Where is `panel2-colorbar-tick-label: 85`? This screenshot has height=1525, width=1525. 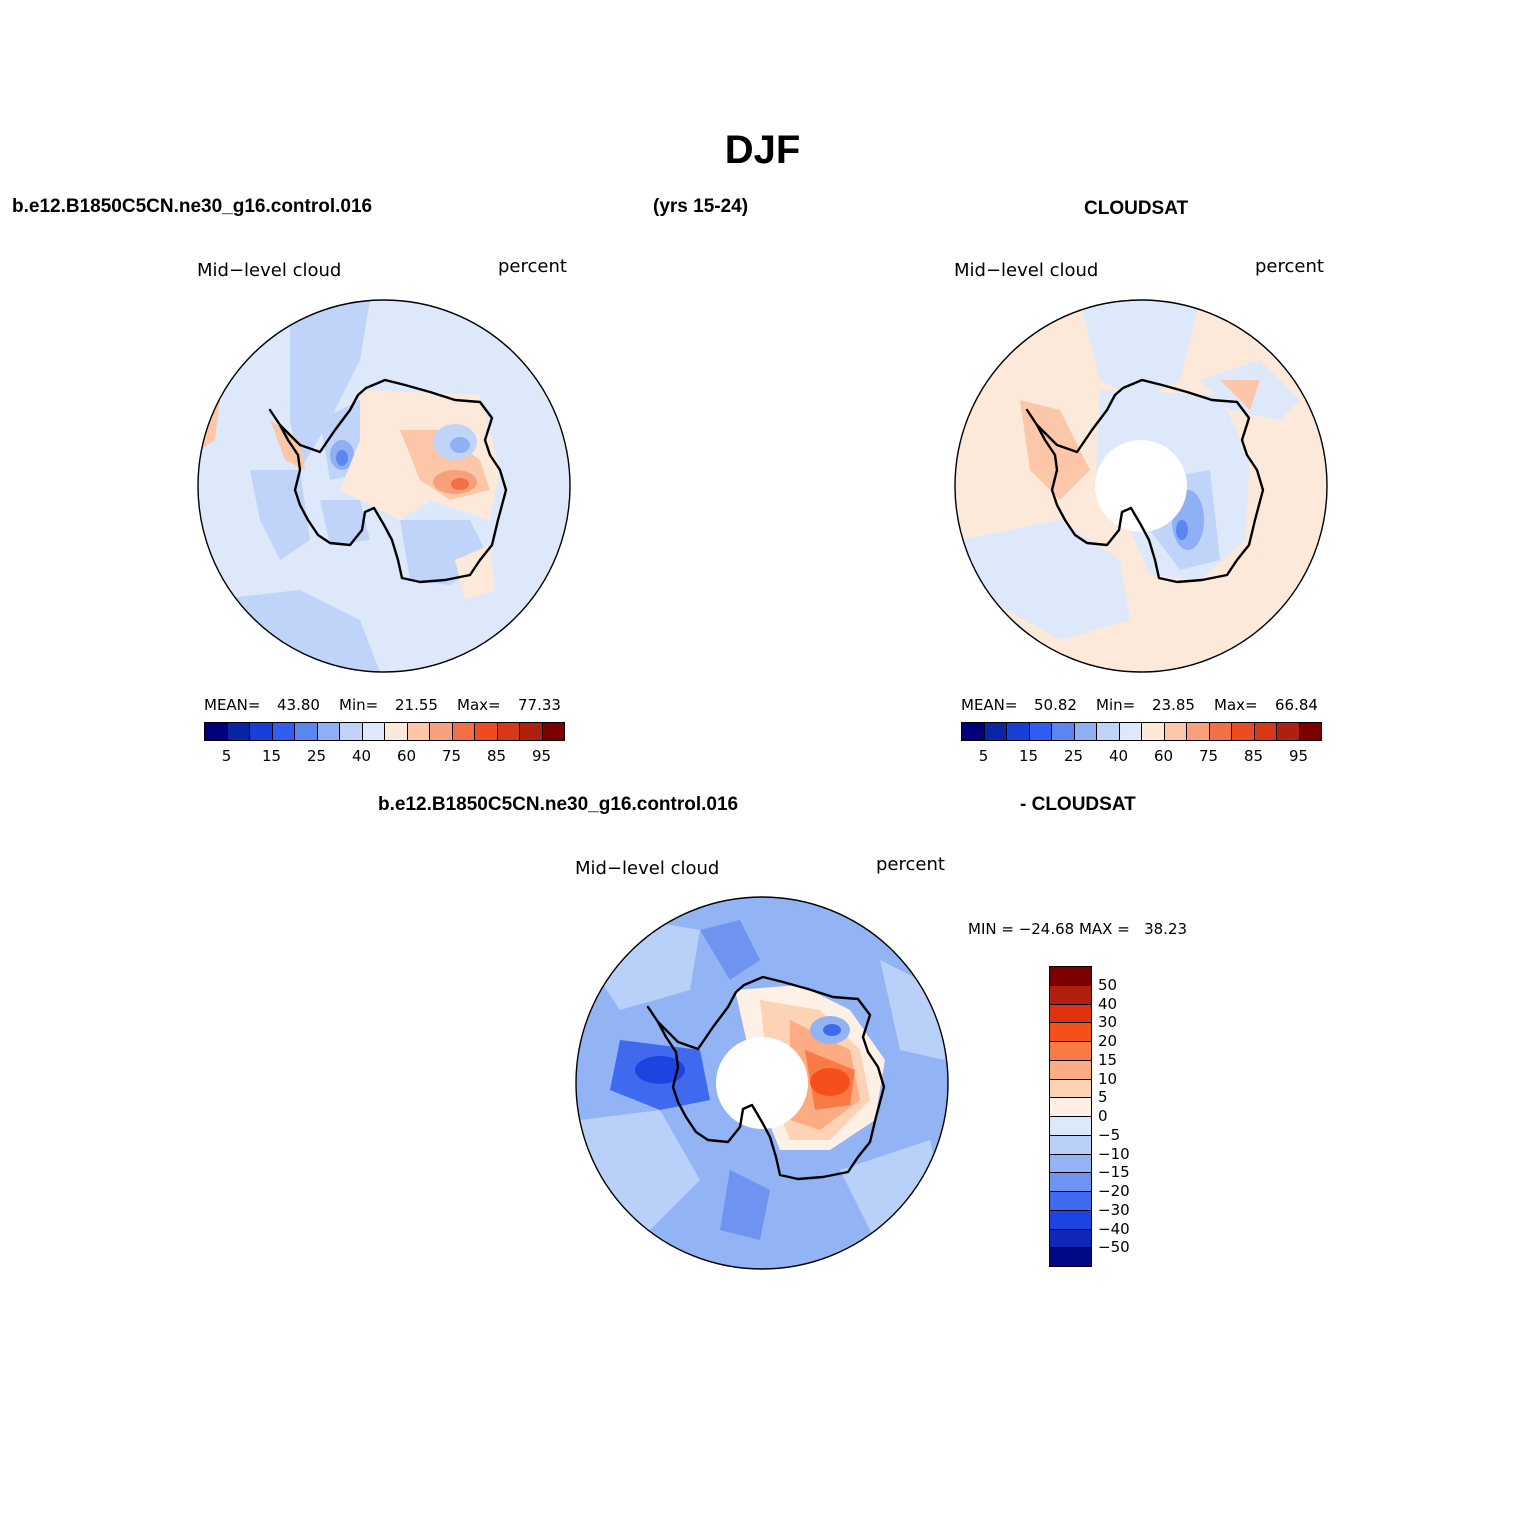
panel2-colorbar-tick-label: 85 is located at coordinates (1253, 756).